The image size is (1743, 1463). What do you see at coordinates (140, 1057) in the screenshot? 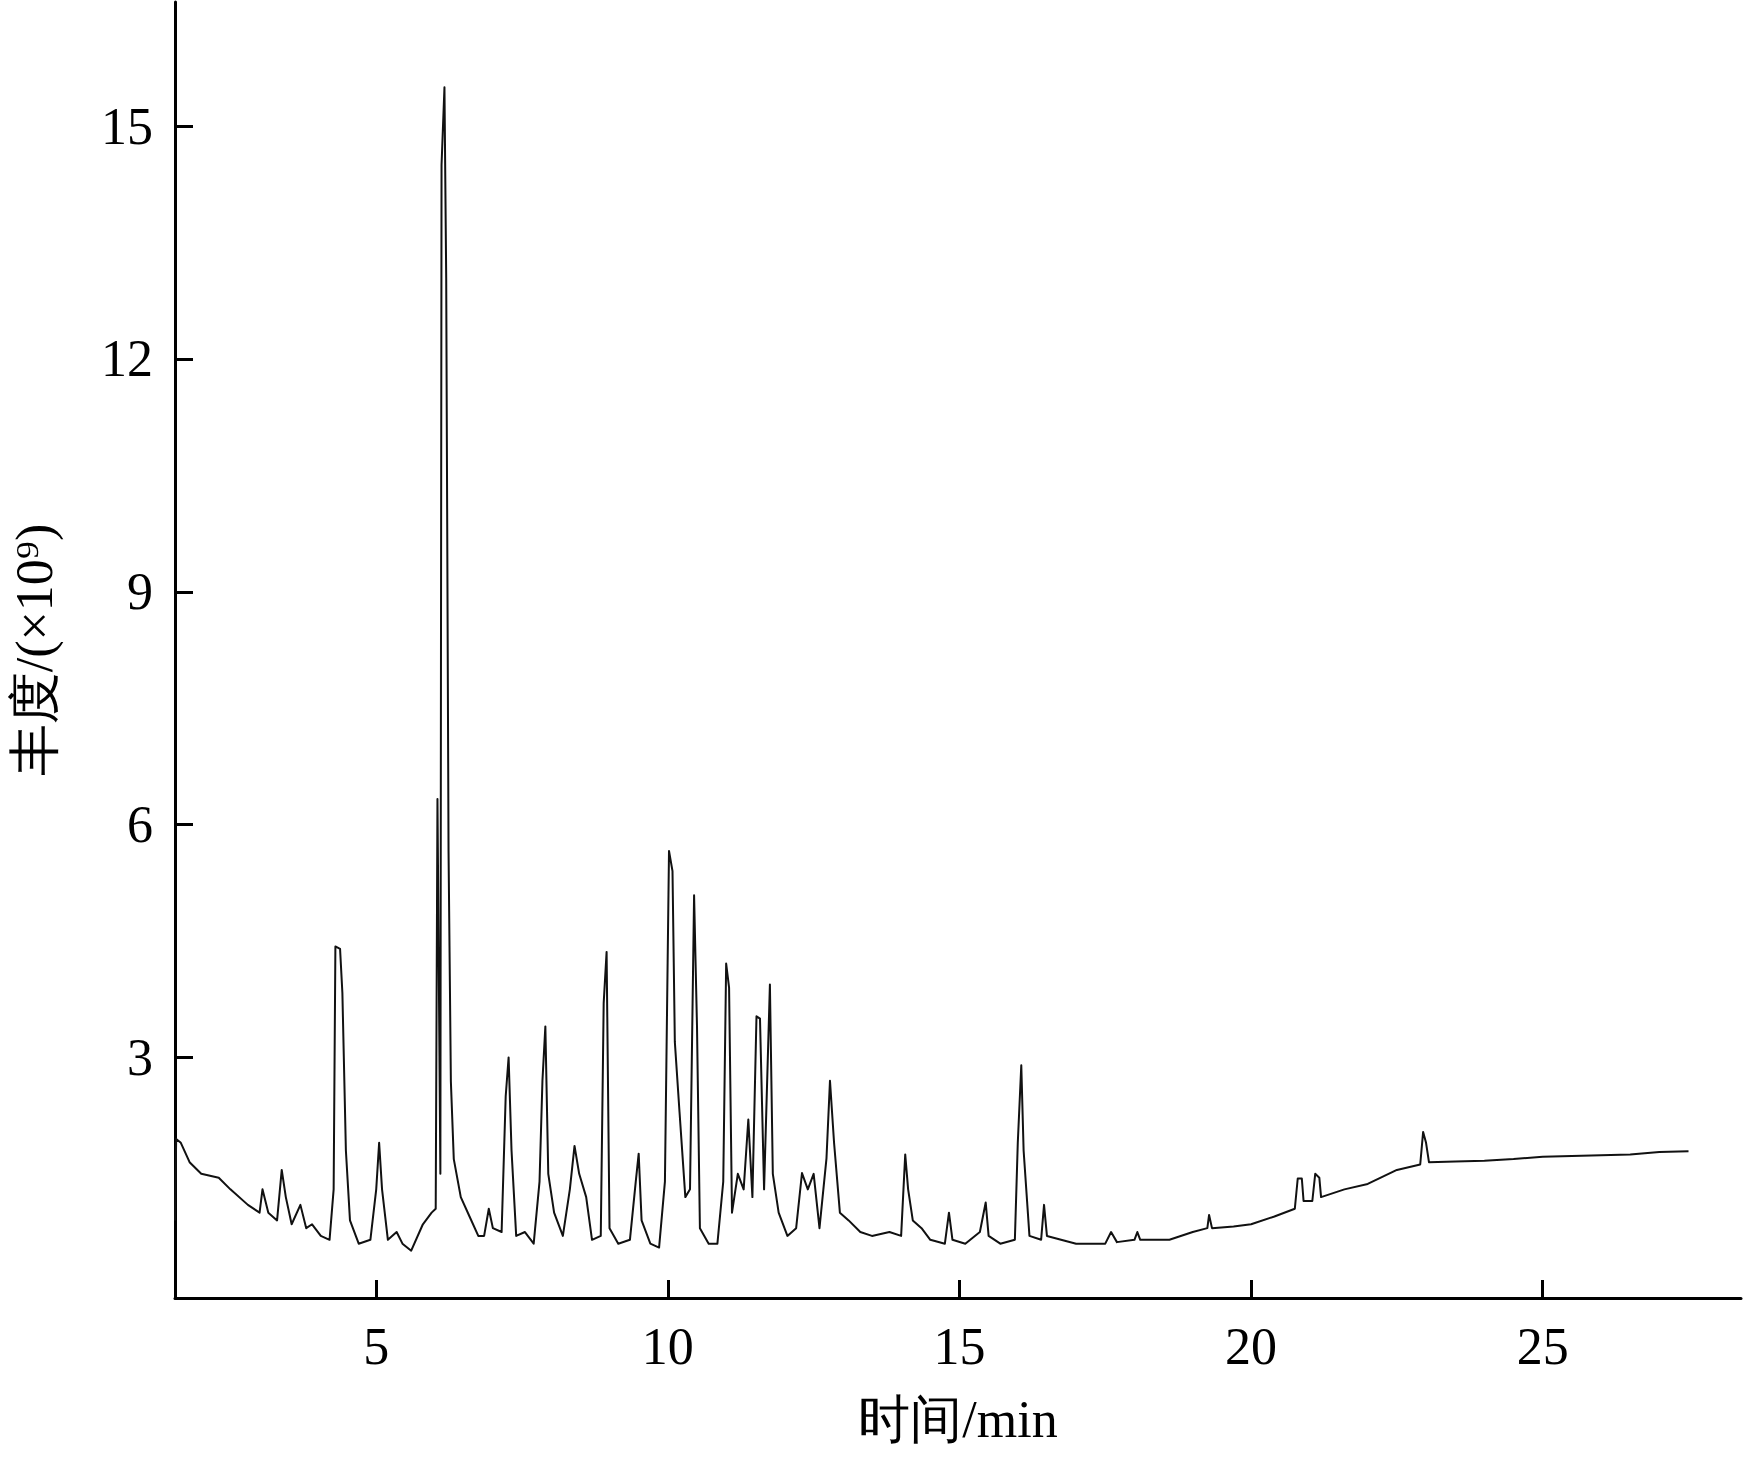
I see `y-tick-label: 3` at bounding box center [140, 1057].